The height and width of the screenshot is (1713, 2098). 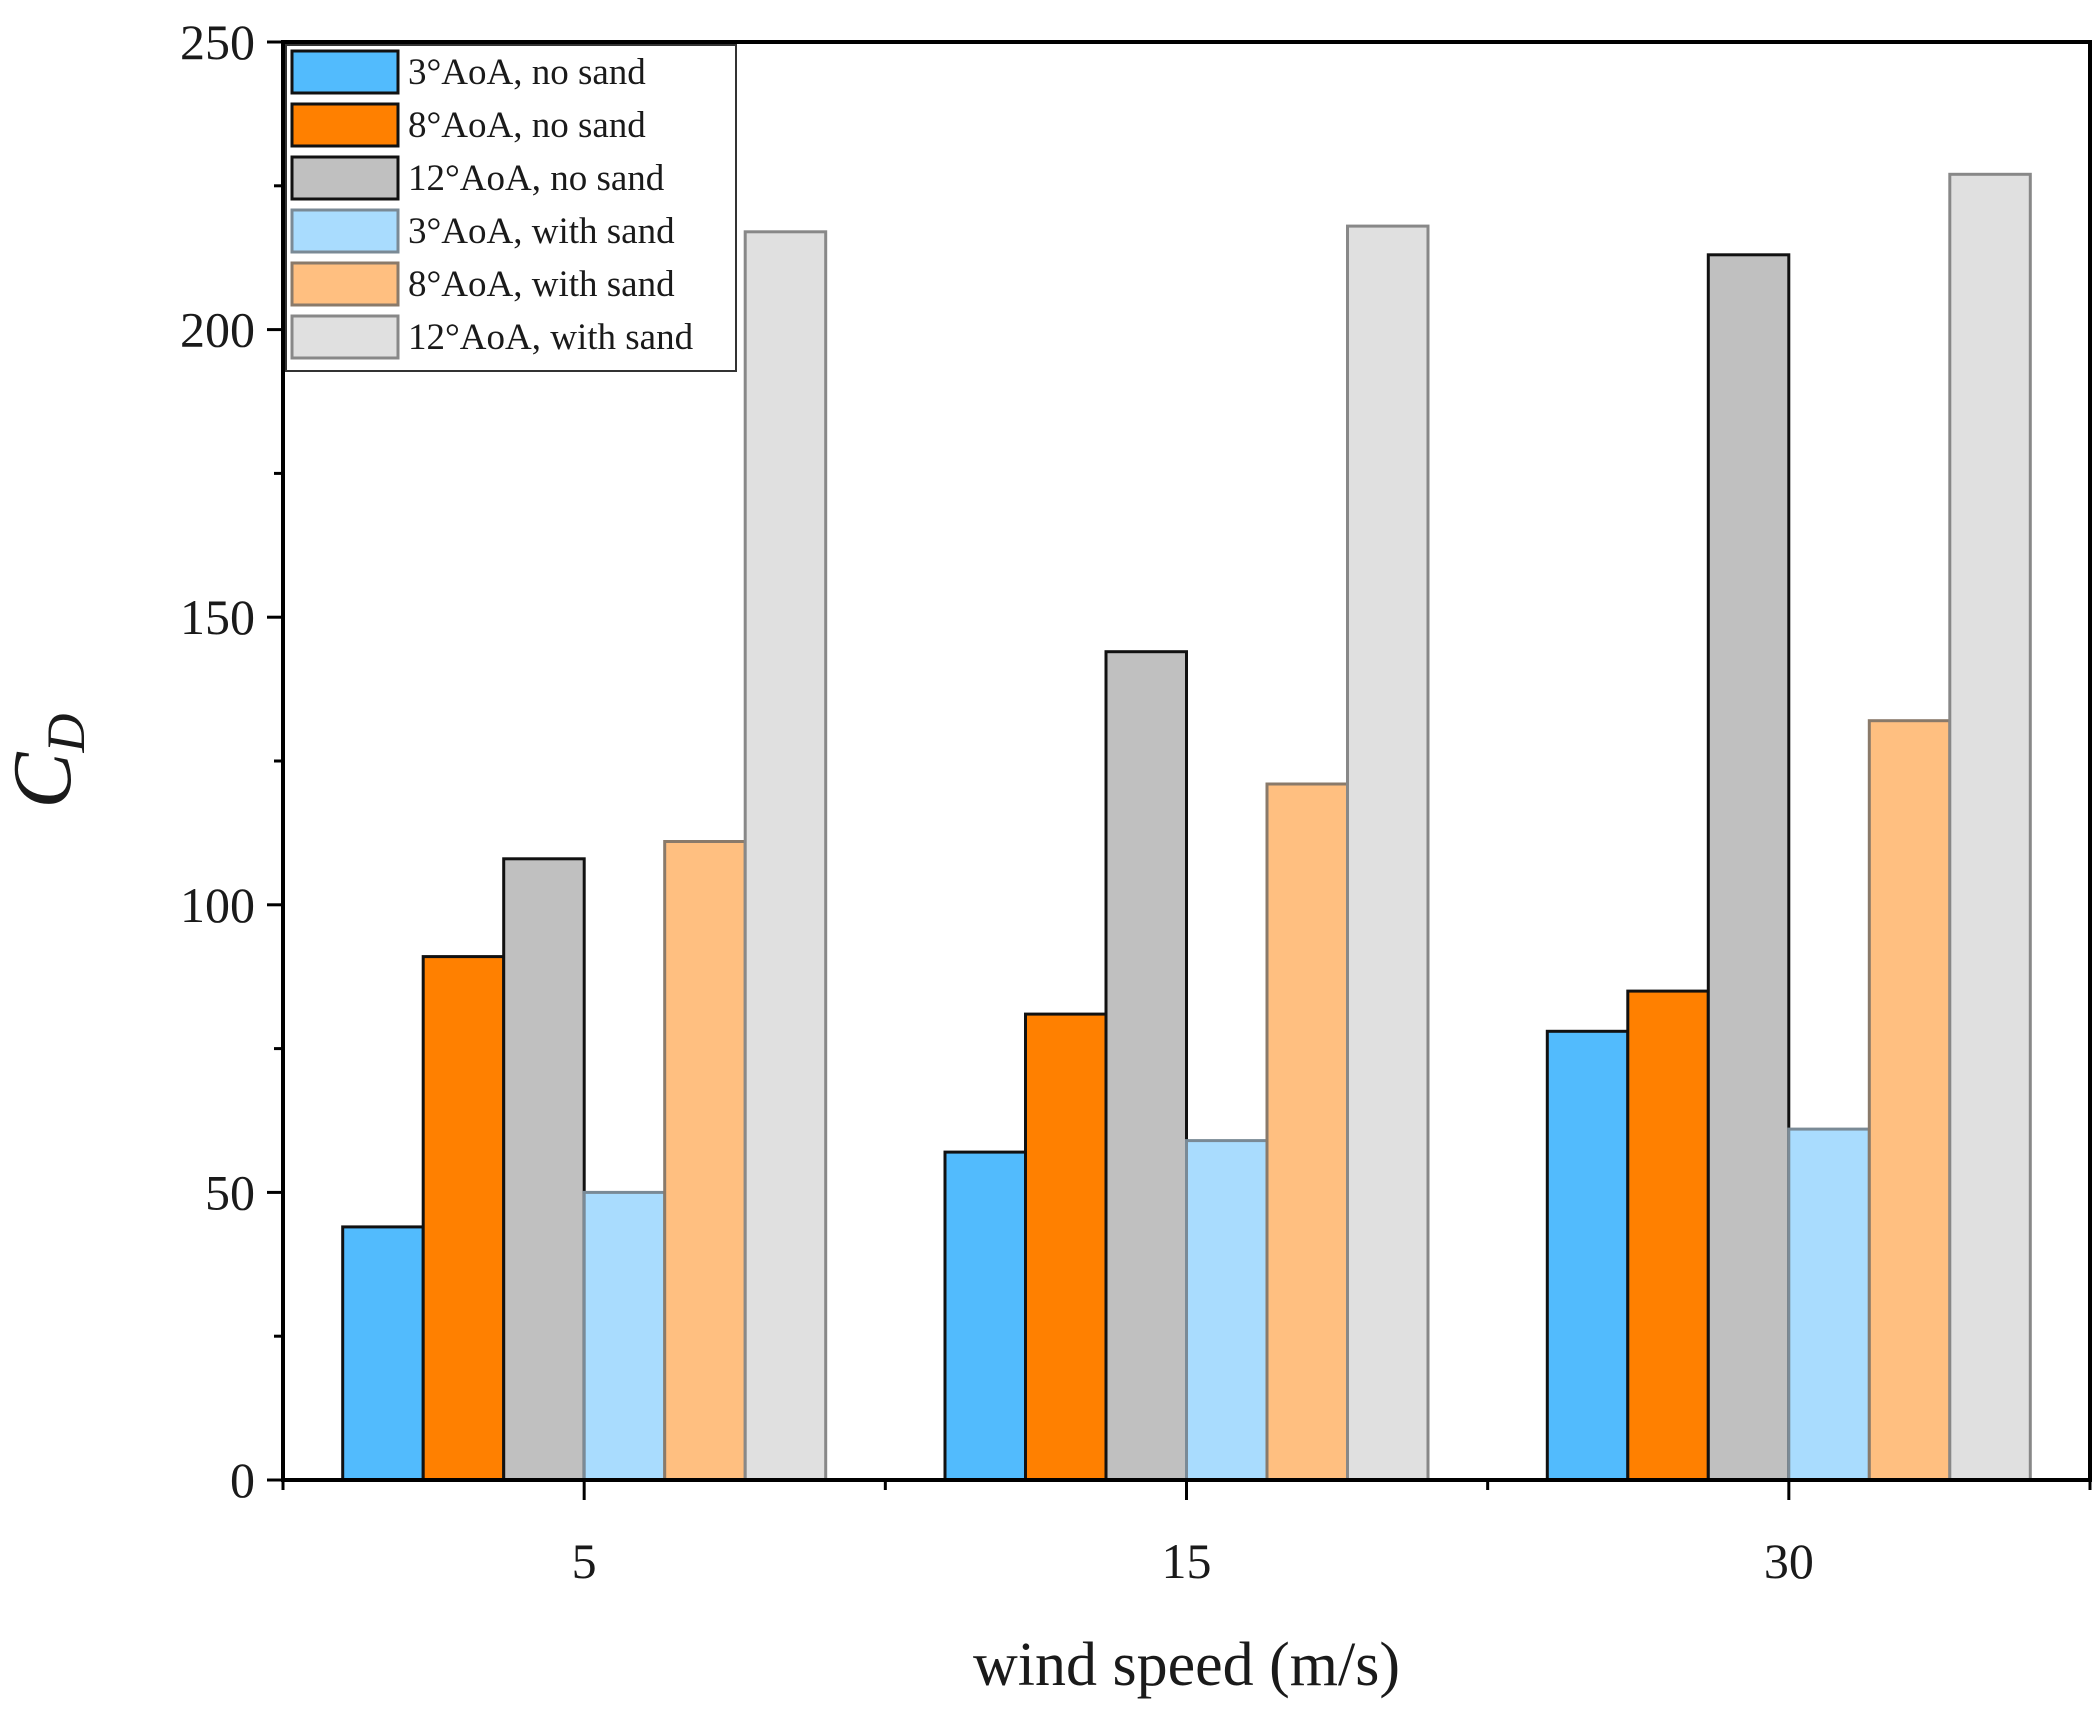 What do you see at coordinates (217, 42) in the screenshot?
I see `y-tick-label: 250` at bounding box center [217, 42].